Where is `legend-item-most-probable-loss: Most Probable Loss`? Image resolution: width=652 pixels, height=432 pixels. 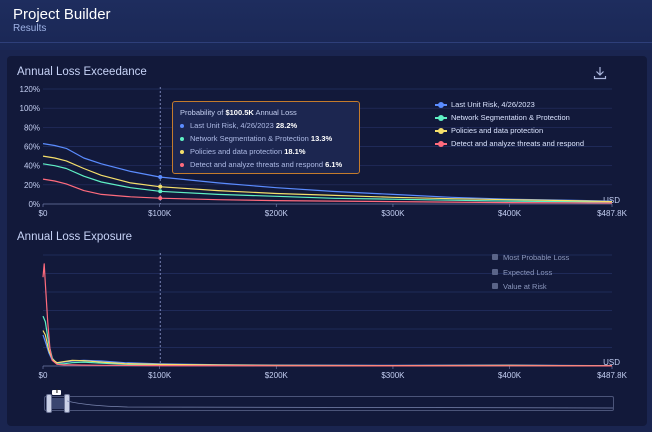 legend-item-most-probable-loss: Most Probable Loss is located at coordinates (530, 260).